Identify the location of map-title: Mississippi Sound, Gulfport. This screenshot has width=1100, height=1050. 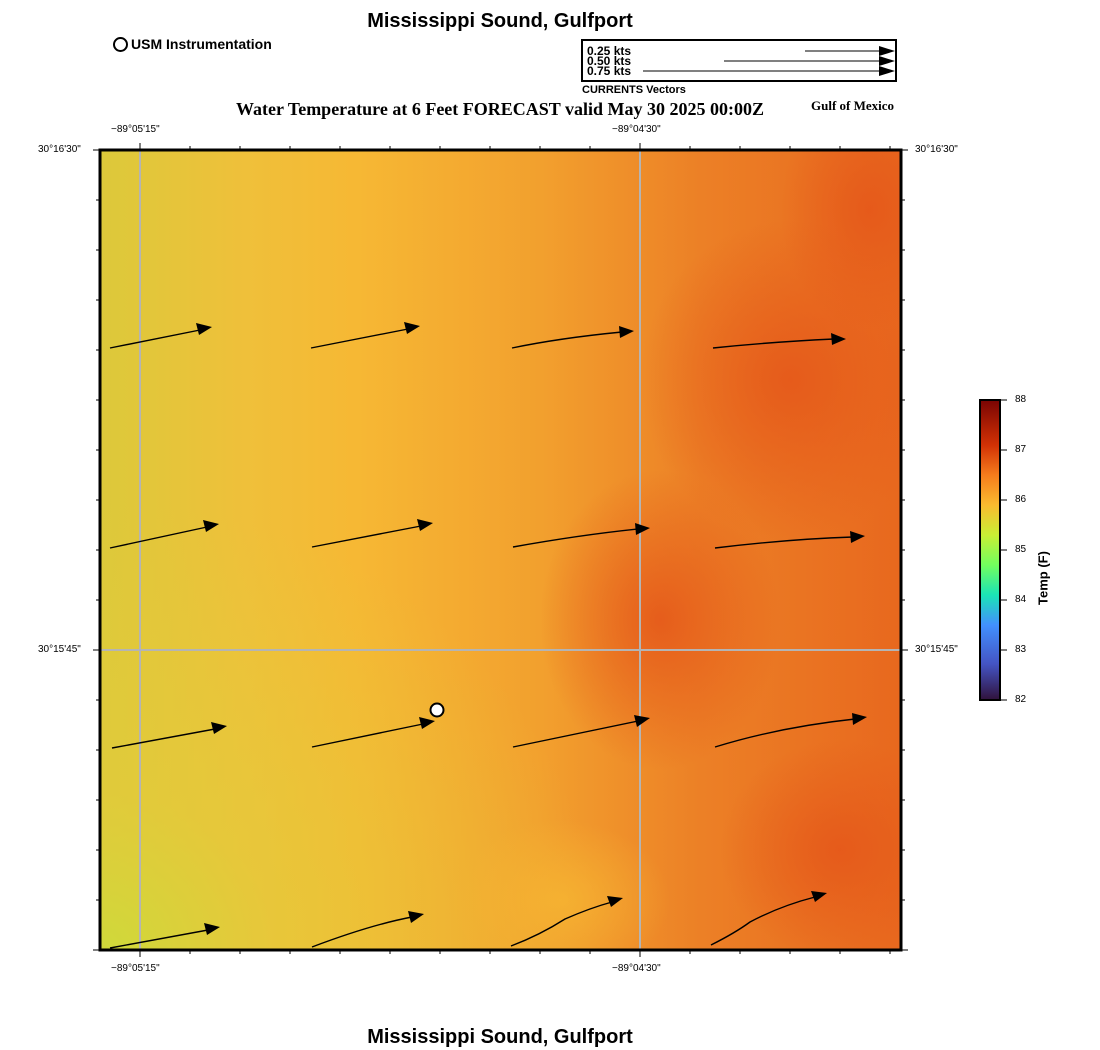
(500, 21).